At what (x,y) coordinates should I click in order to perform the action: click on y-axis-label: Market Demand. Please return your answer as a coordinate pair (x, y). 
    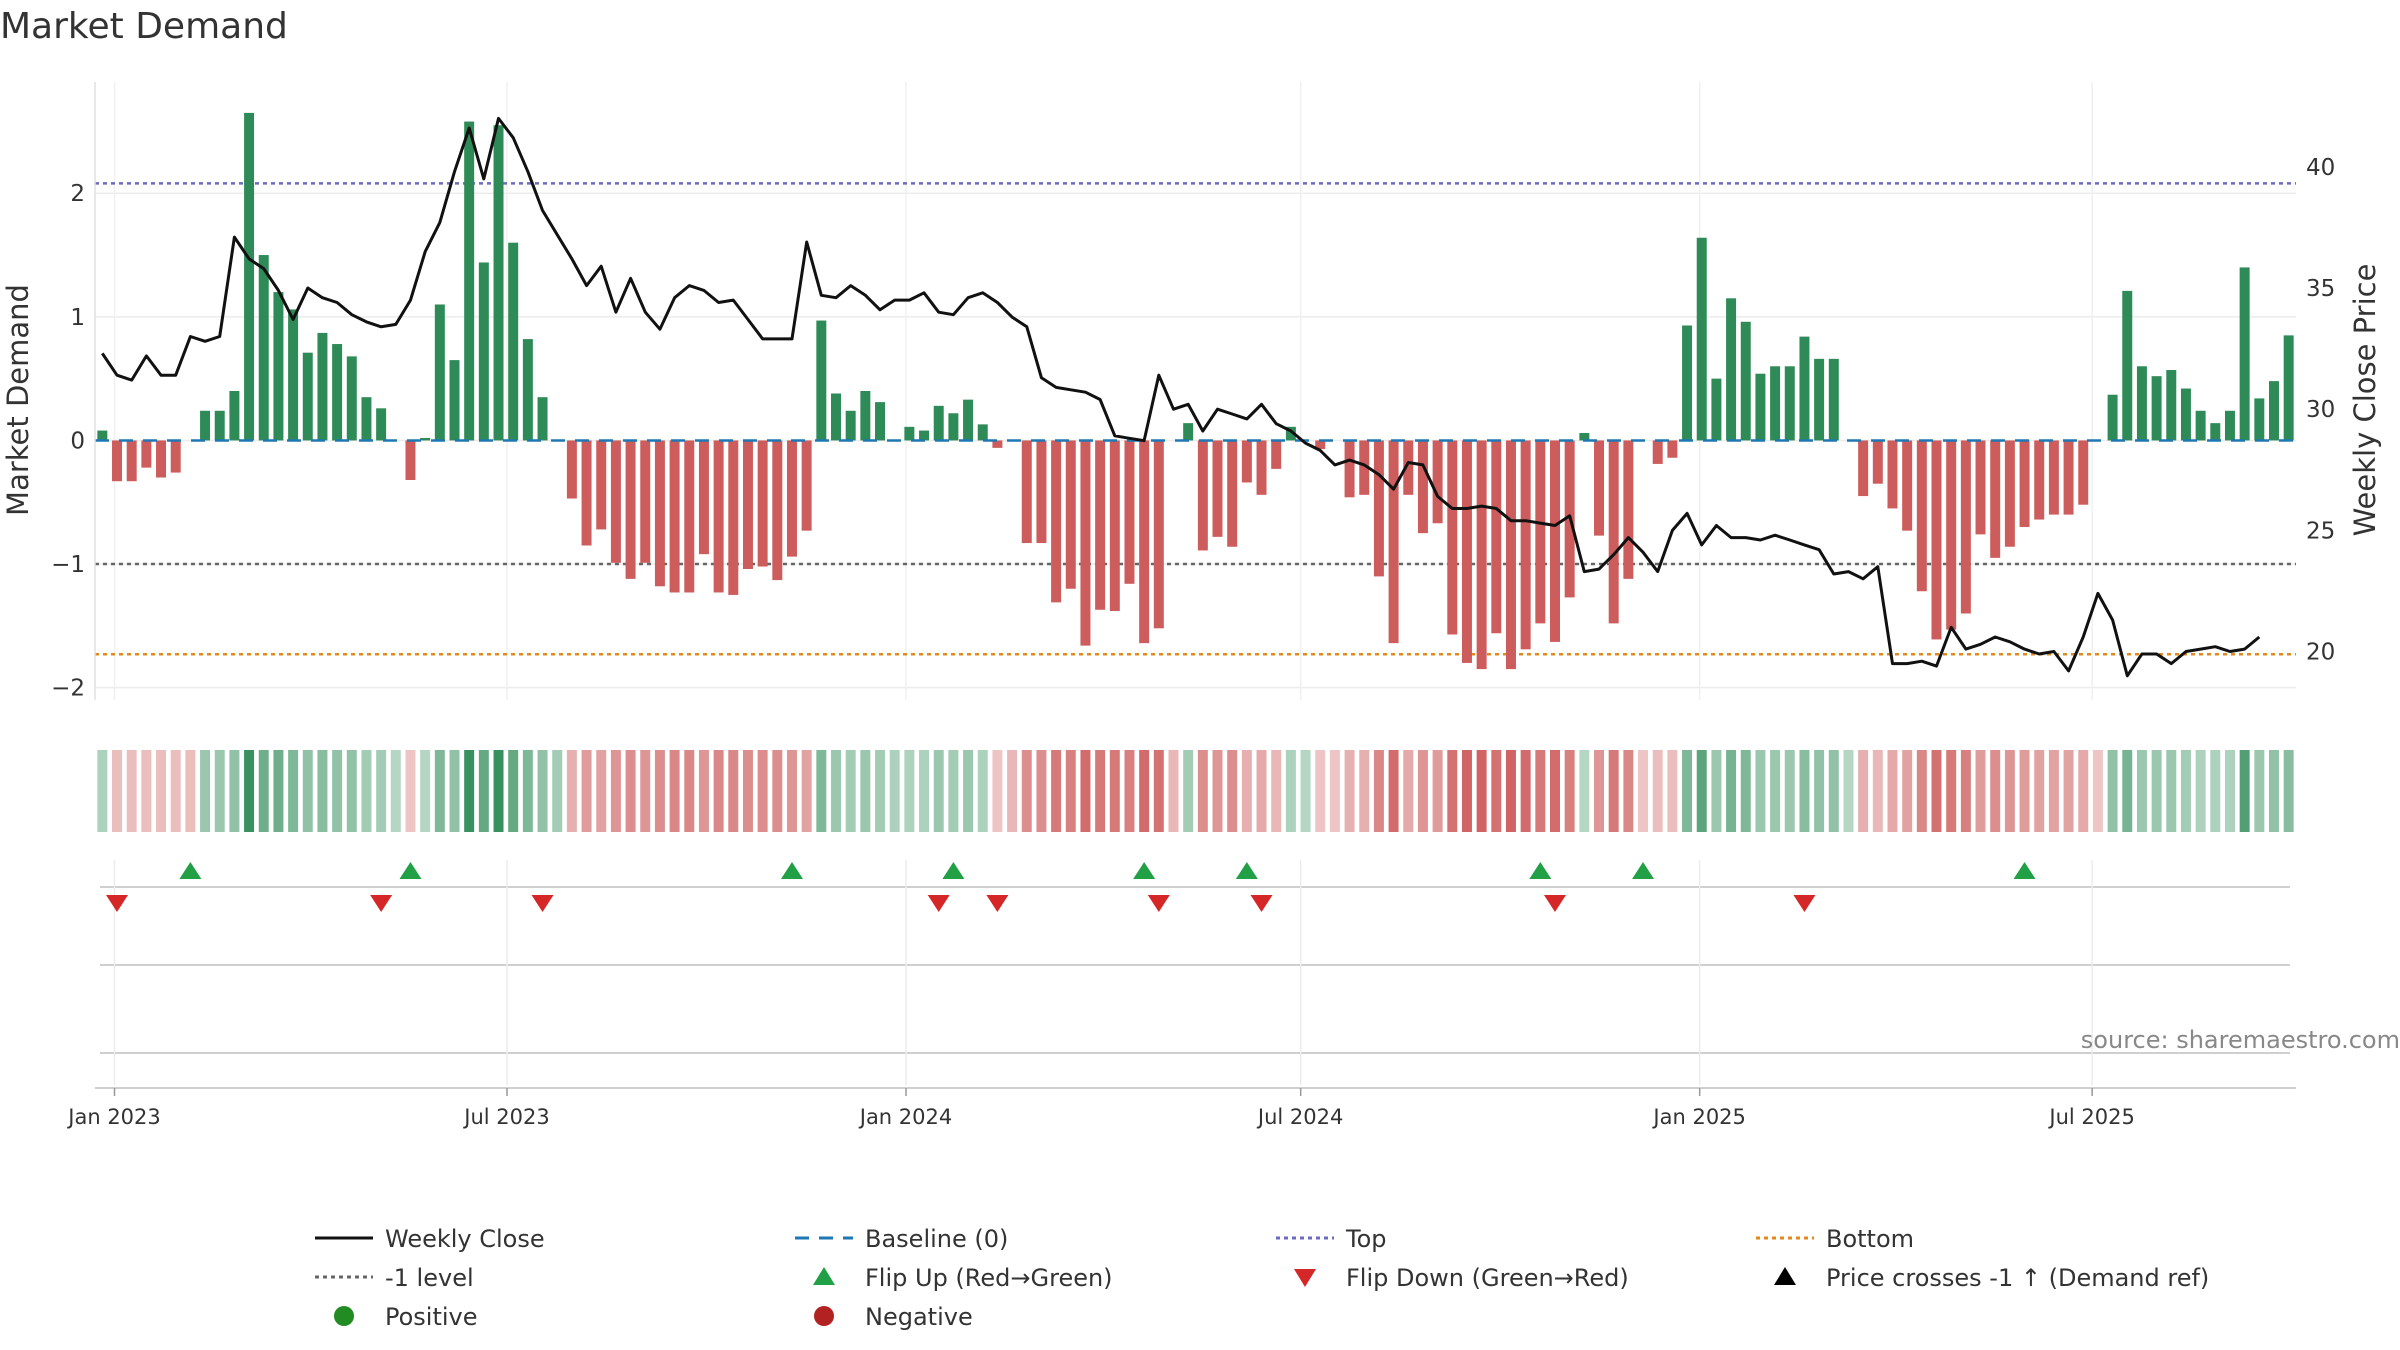
    Looking at the image, I should click on (18, 400).